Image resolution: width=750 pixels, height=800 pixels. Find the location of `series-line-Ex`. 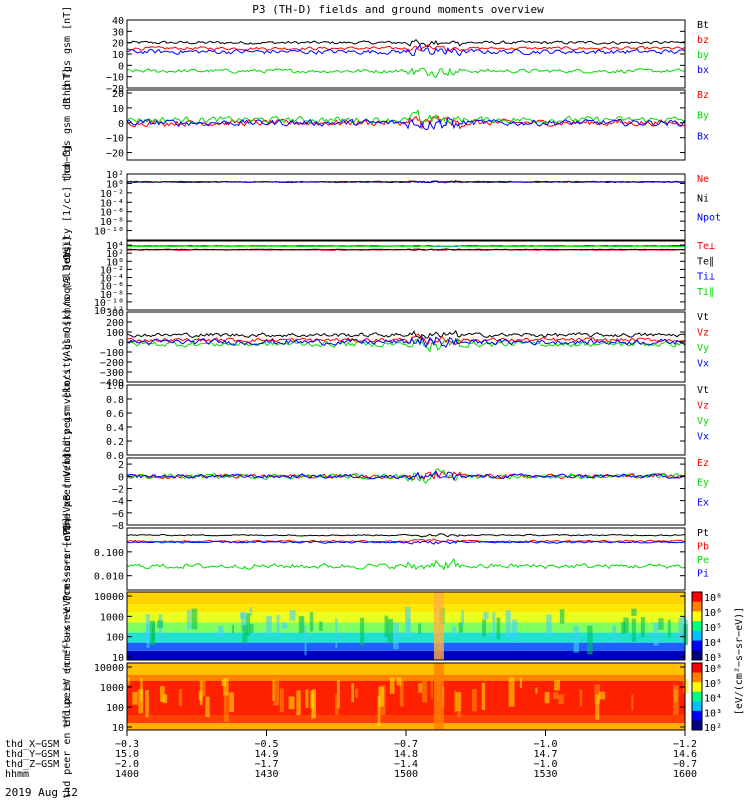

series-line-Ex is located at coordinates (406, 475).